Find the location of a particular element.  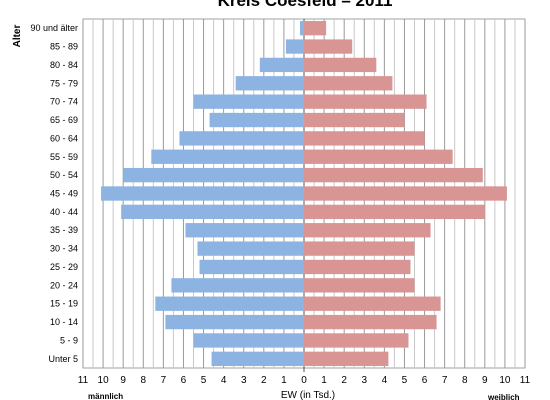

category-label: 35 - 39 is located at coordinates (64, 230).